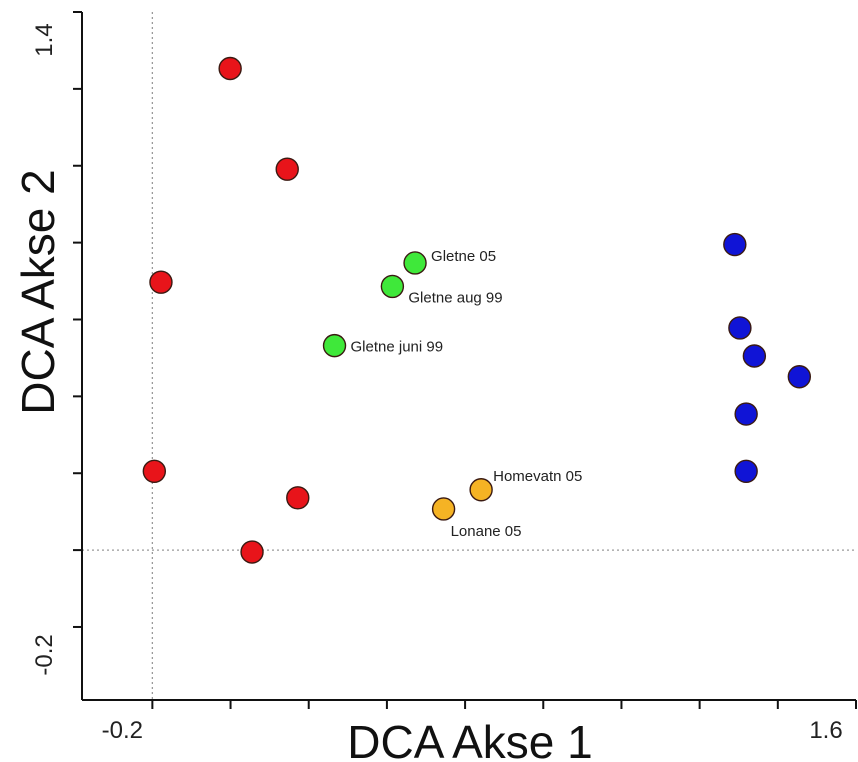  I want to click on x-axis-title: DCA Akse 1, so click(469, 739).